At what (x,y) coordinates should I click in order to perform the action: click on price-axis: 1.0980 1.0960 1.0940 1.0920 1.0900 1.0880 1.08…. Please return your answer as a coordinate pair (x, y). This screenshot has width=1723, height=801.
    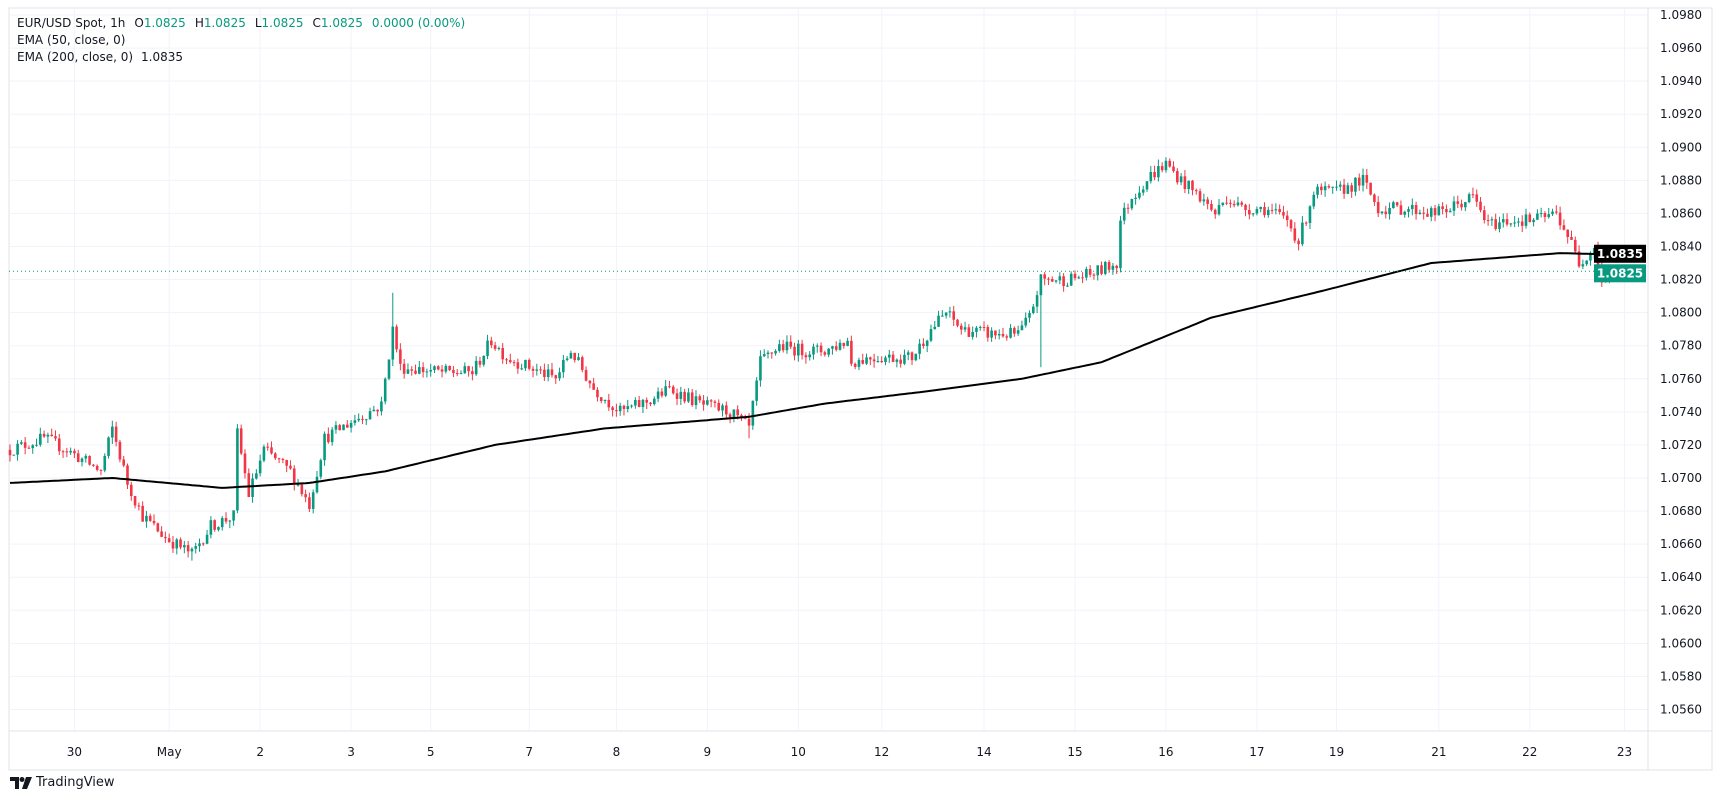
    Looking at the image, I should click on (1681, 362).